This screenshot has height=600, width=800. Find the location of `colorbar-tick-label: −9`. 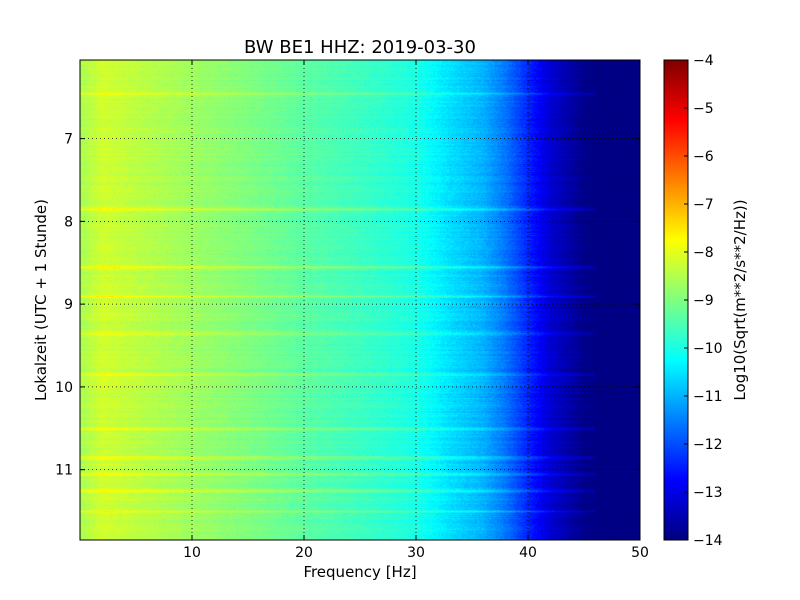

colorbar-tick-label: −9 is located at coordinates (703, 301).